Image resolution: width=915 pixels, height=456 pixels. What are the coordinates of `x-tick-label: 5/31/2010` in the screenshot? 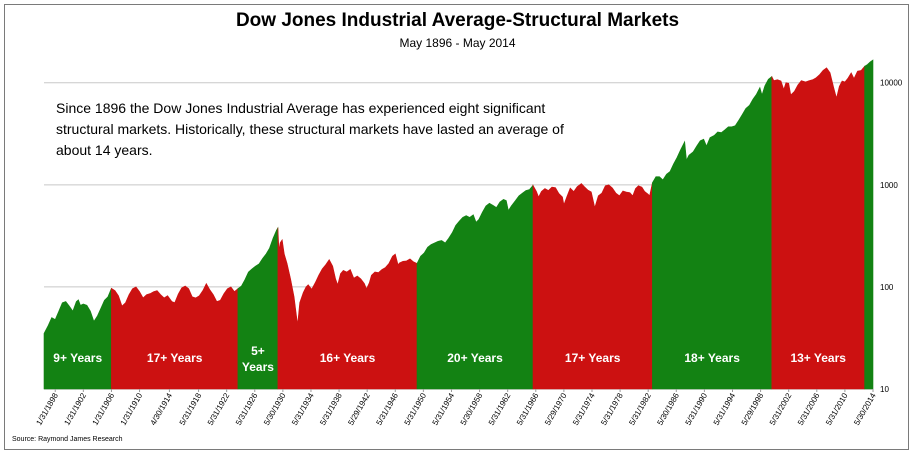 It's located at (837, 409).